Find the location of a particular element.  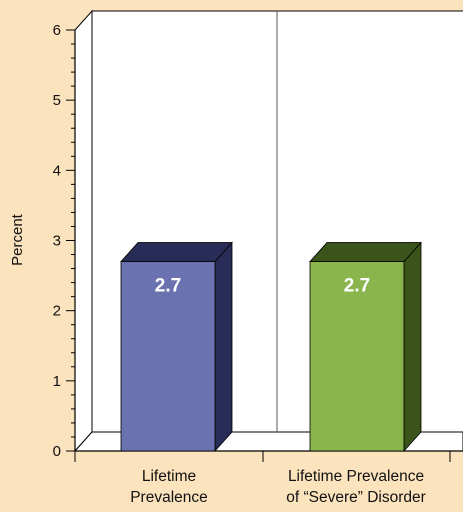

category-label: of “Severe” Disorder is located at coordinates (356, 497).